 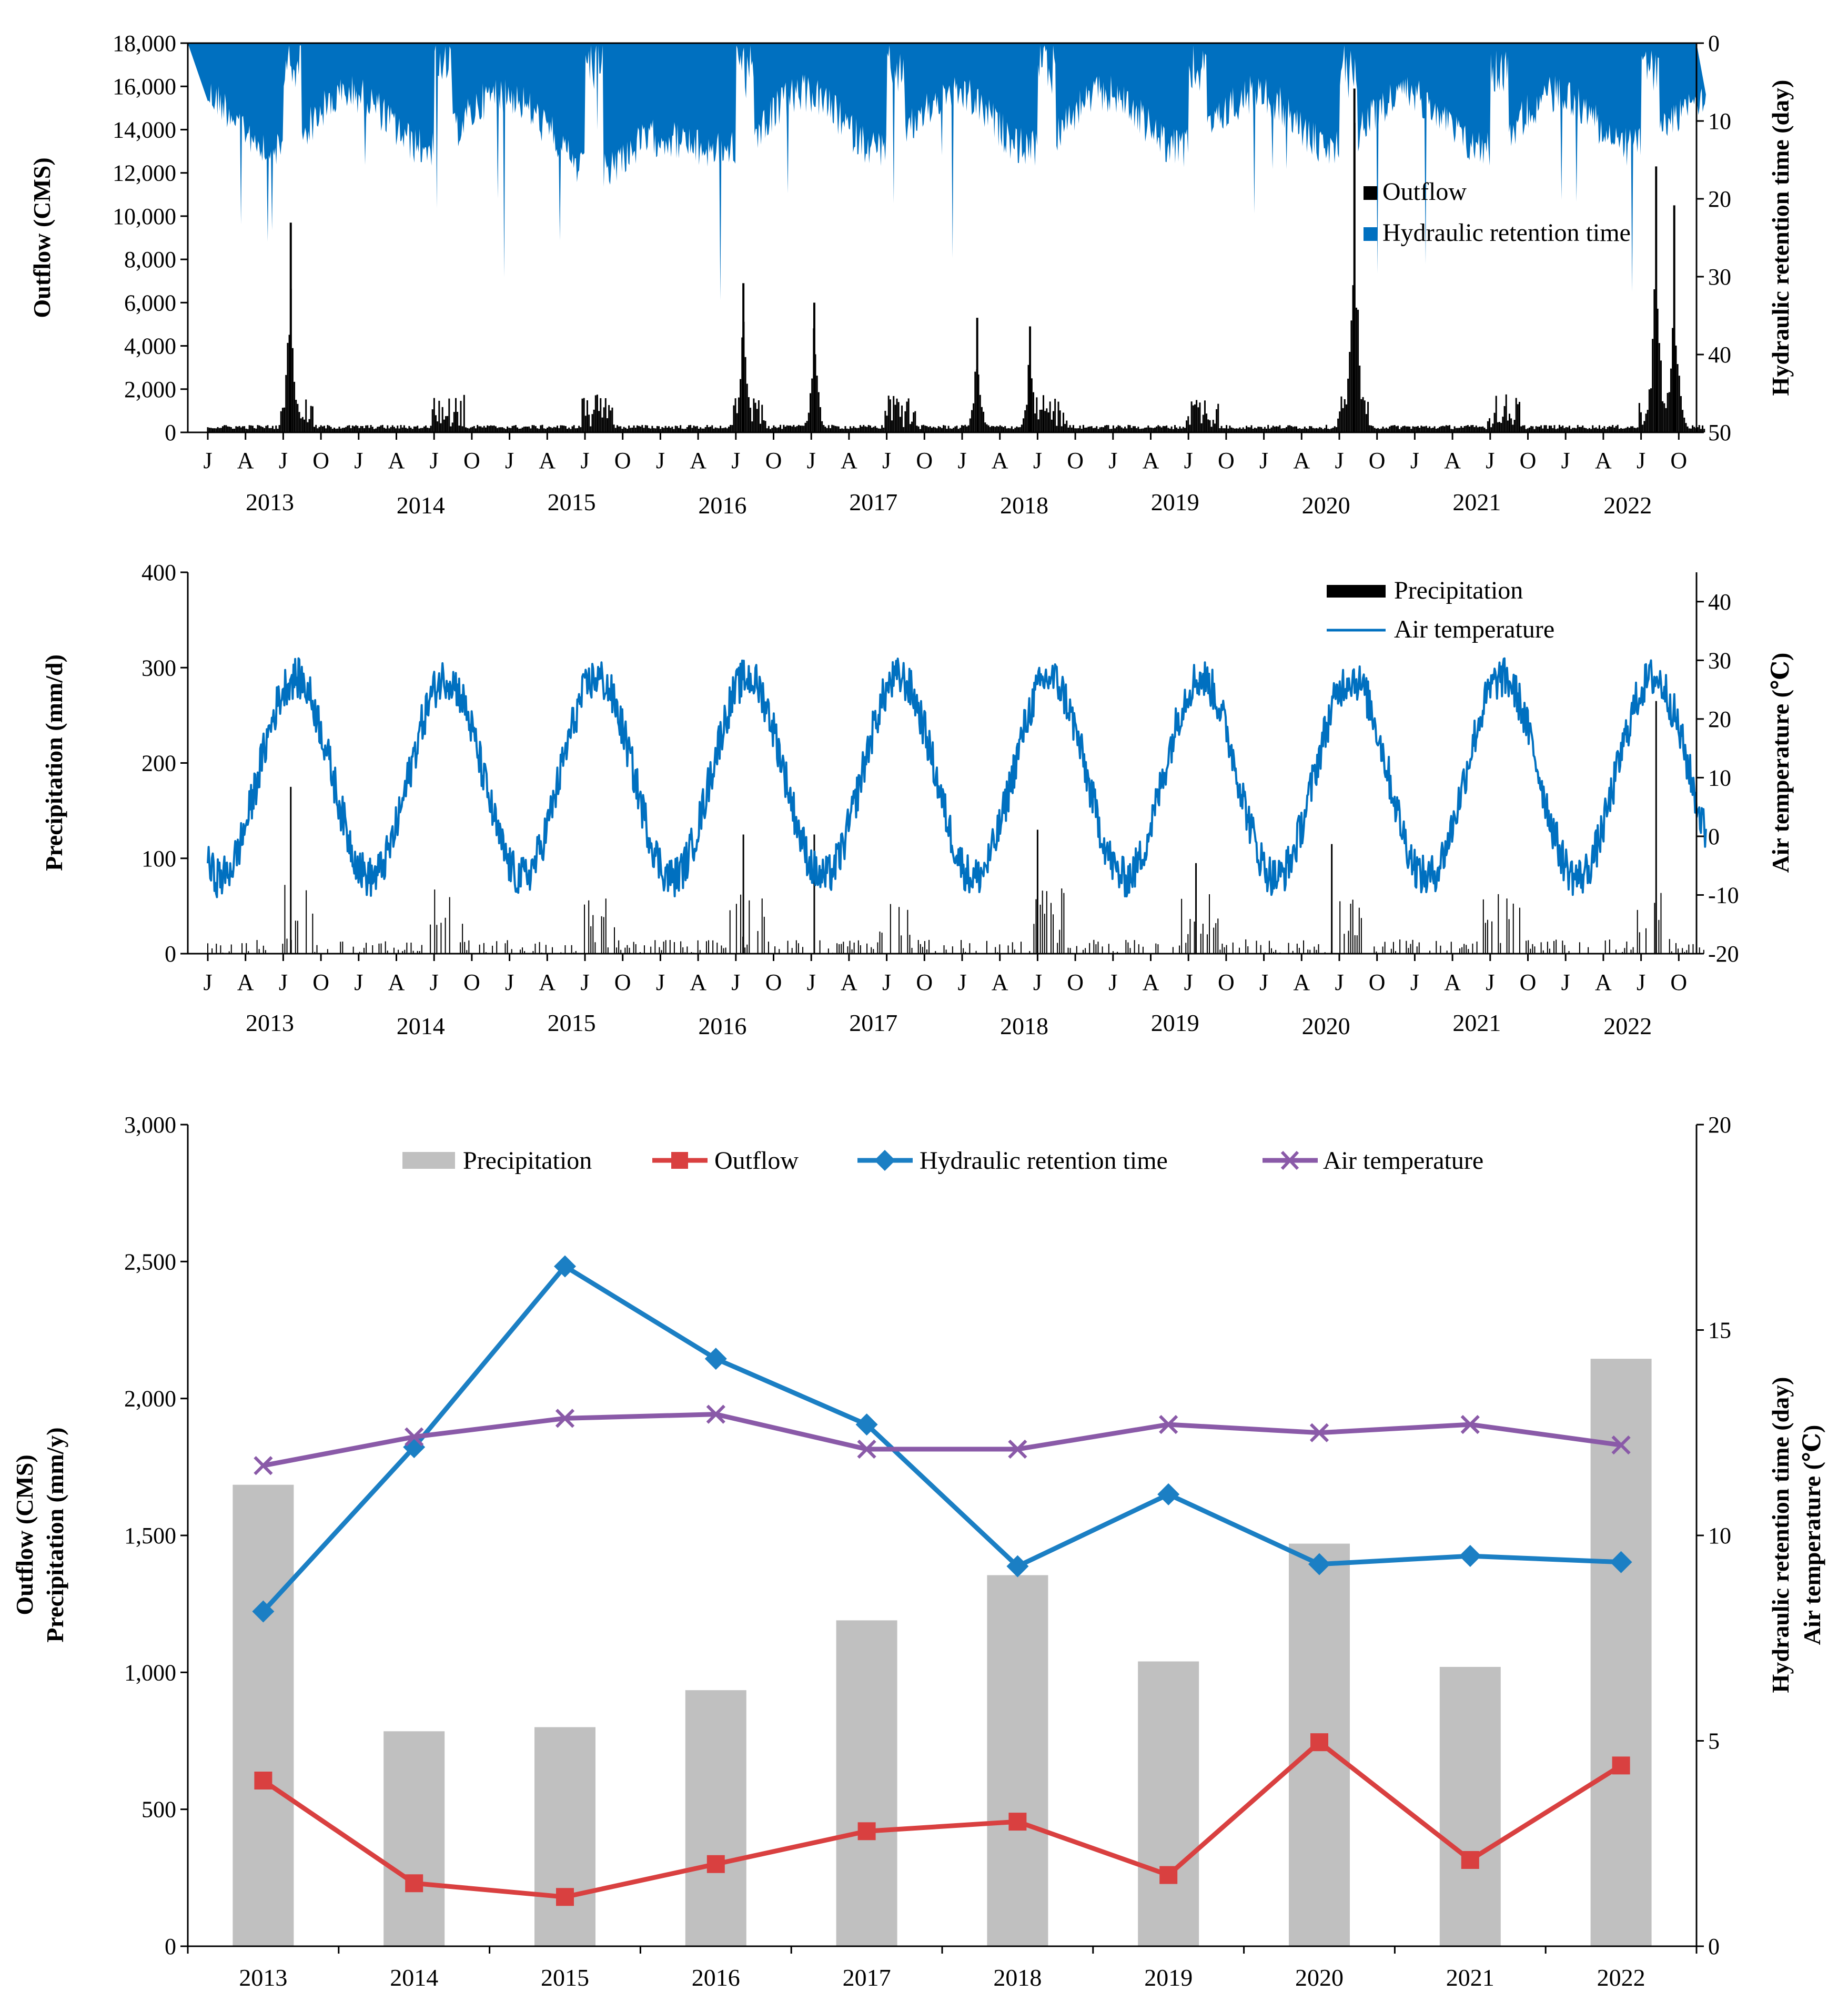 I want to click on legend-marker-hrt, so click(x=885, y=1160).